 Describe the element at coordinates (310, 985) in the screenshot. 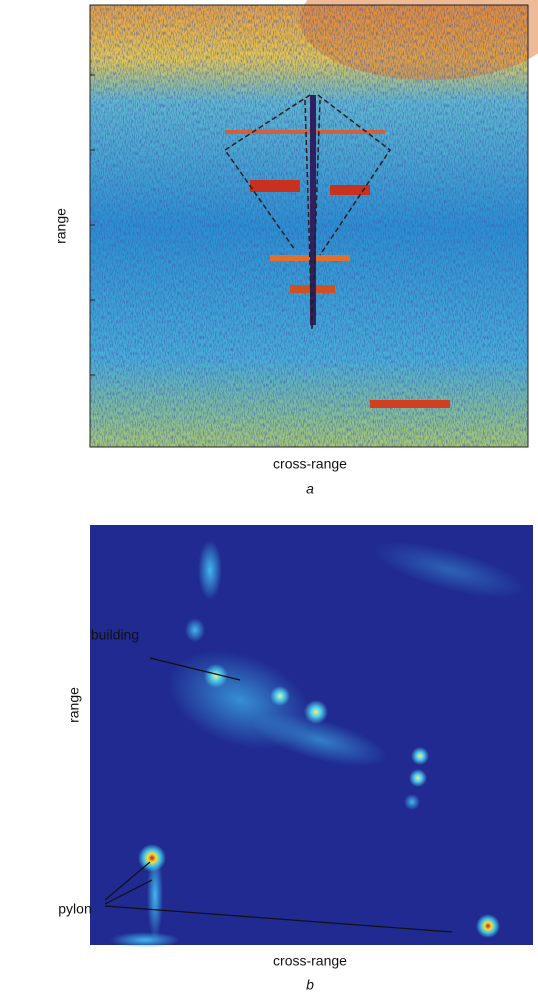

I see `caption: b` at that location.